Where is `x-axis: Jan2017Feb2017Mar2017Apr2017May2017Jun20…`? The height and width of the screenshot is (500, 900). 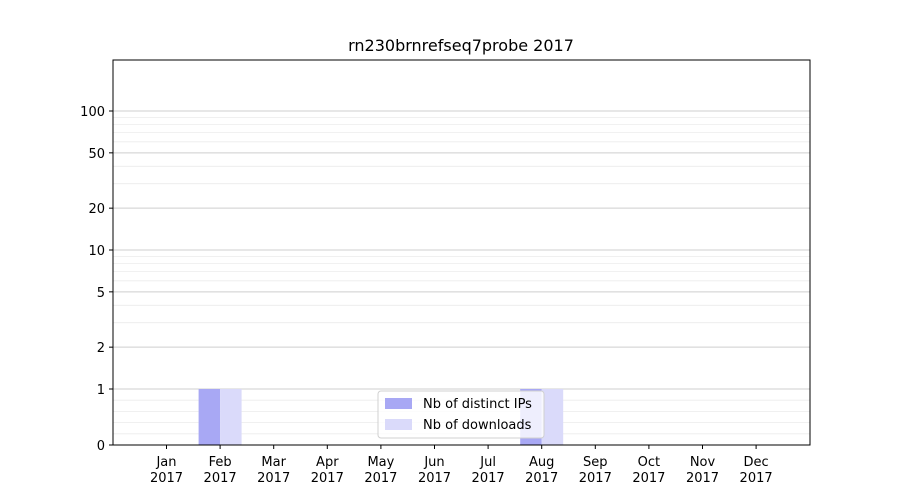
x-axis: Jan2017Feb2017Mar2017Apr2017May2017Jun20… is located at coordinates (461, 465).